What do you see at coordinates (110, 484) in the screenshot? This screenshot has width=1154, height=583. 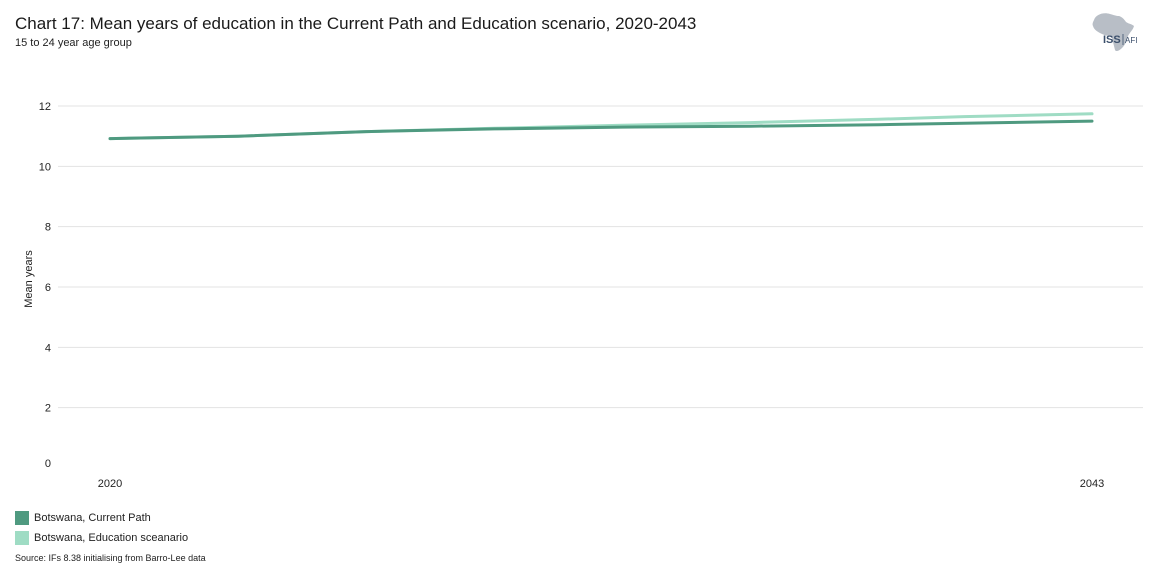 I see `x-tick-label: 2020` at bounding box center [110, 484].